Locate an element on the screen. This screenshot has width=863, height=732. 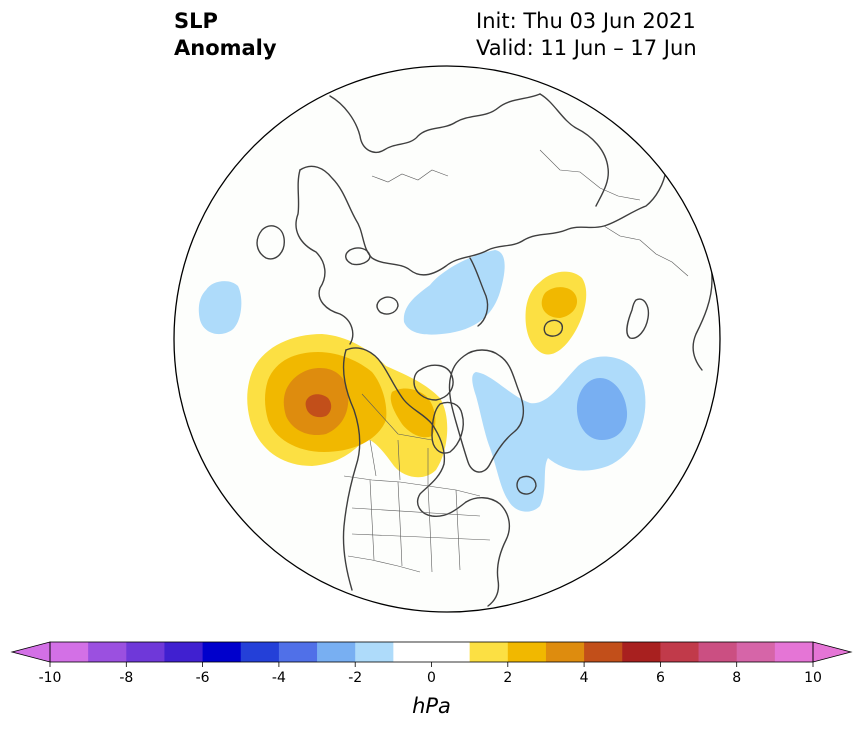
coastline-canadian-archipelago is located at coordinates (433, 382).